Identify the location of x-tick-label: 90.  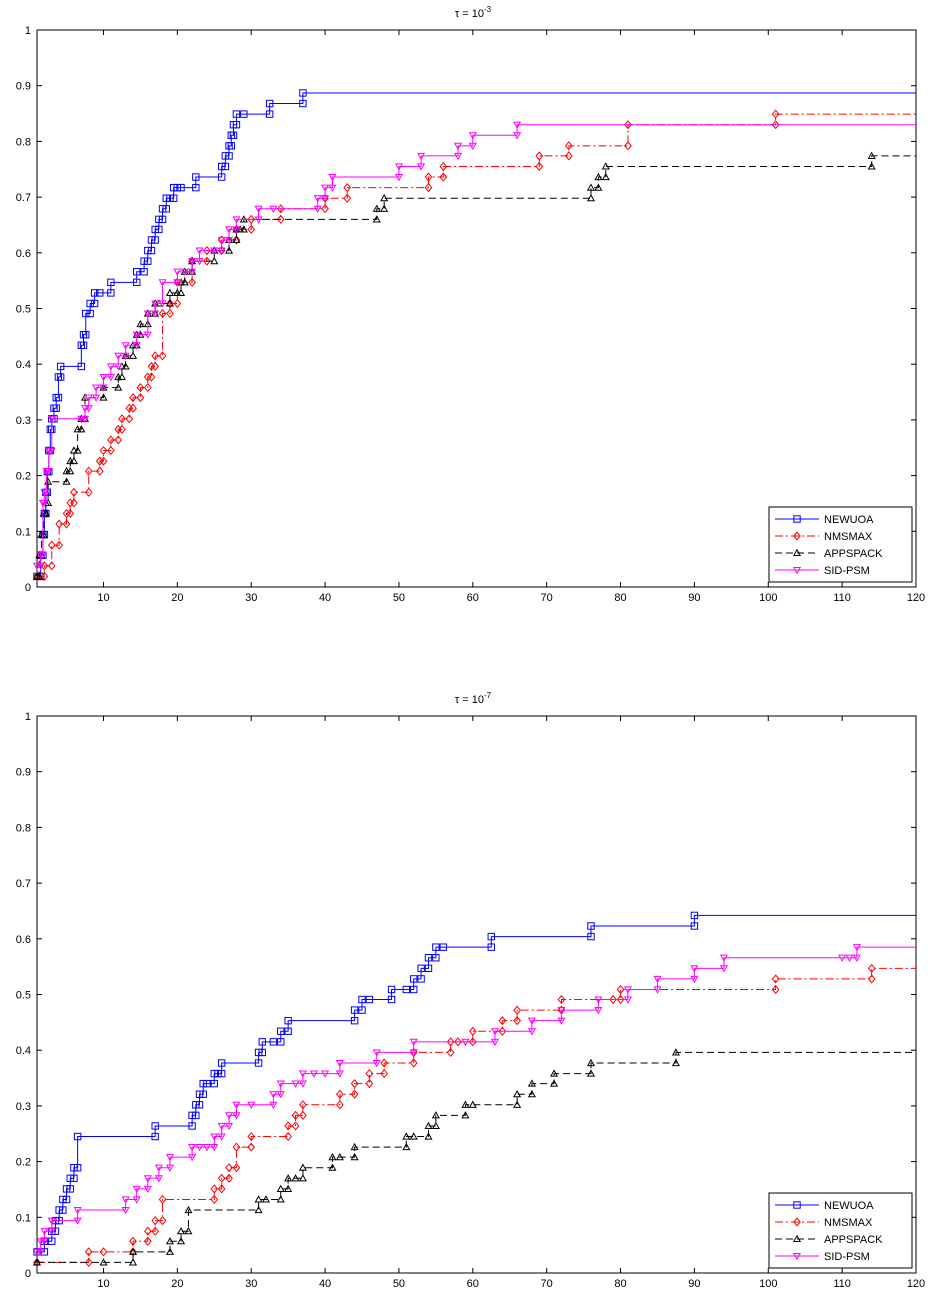
(694, 1284).